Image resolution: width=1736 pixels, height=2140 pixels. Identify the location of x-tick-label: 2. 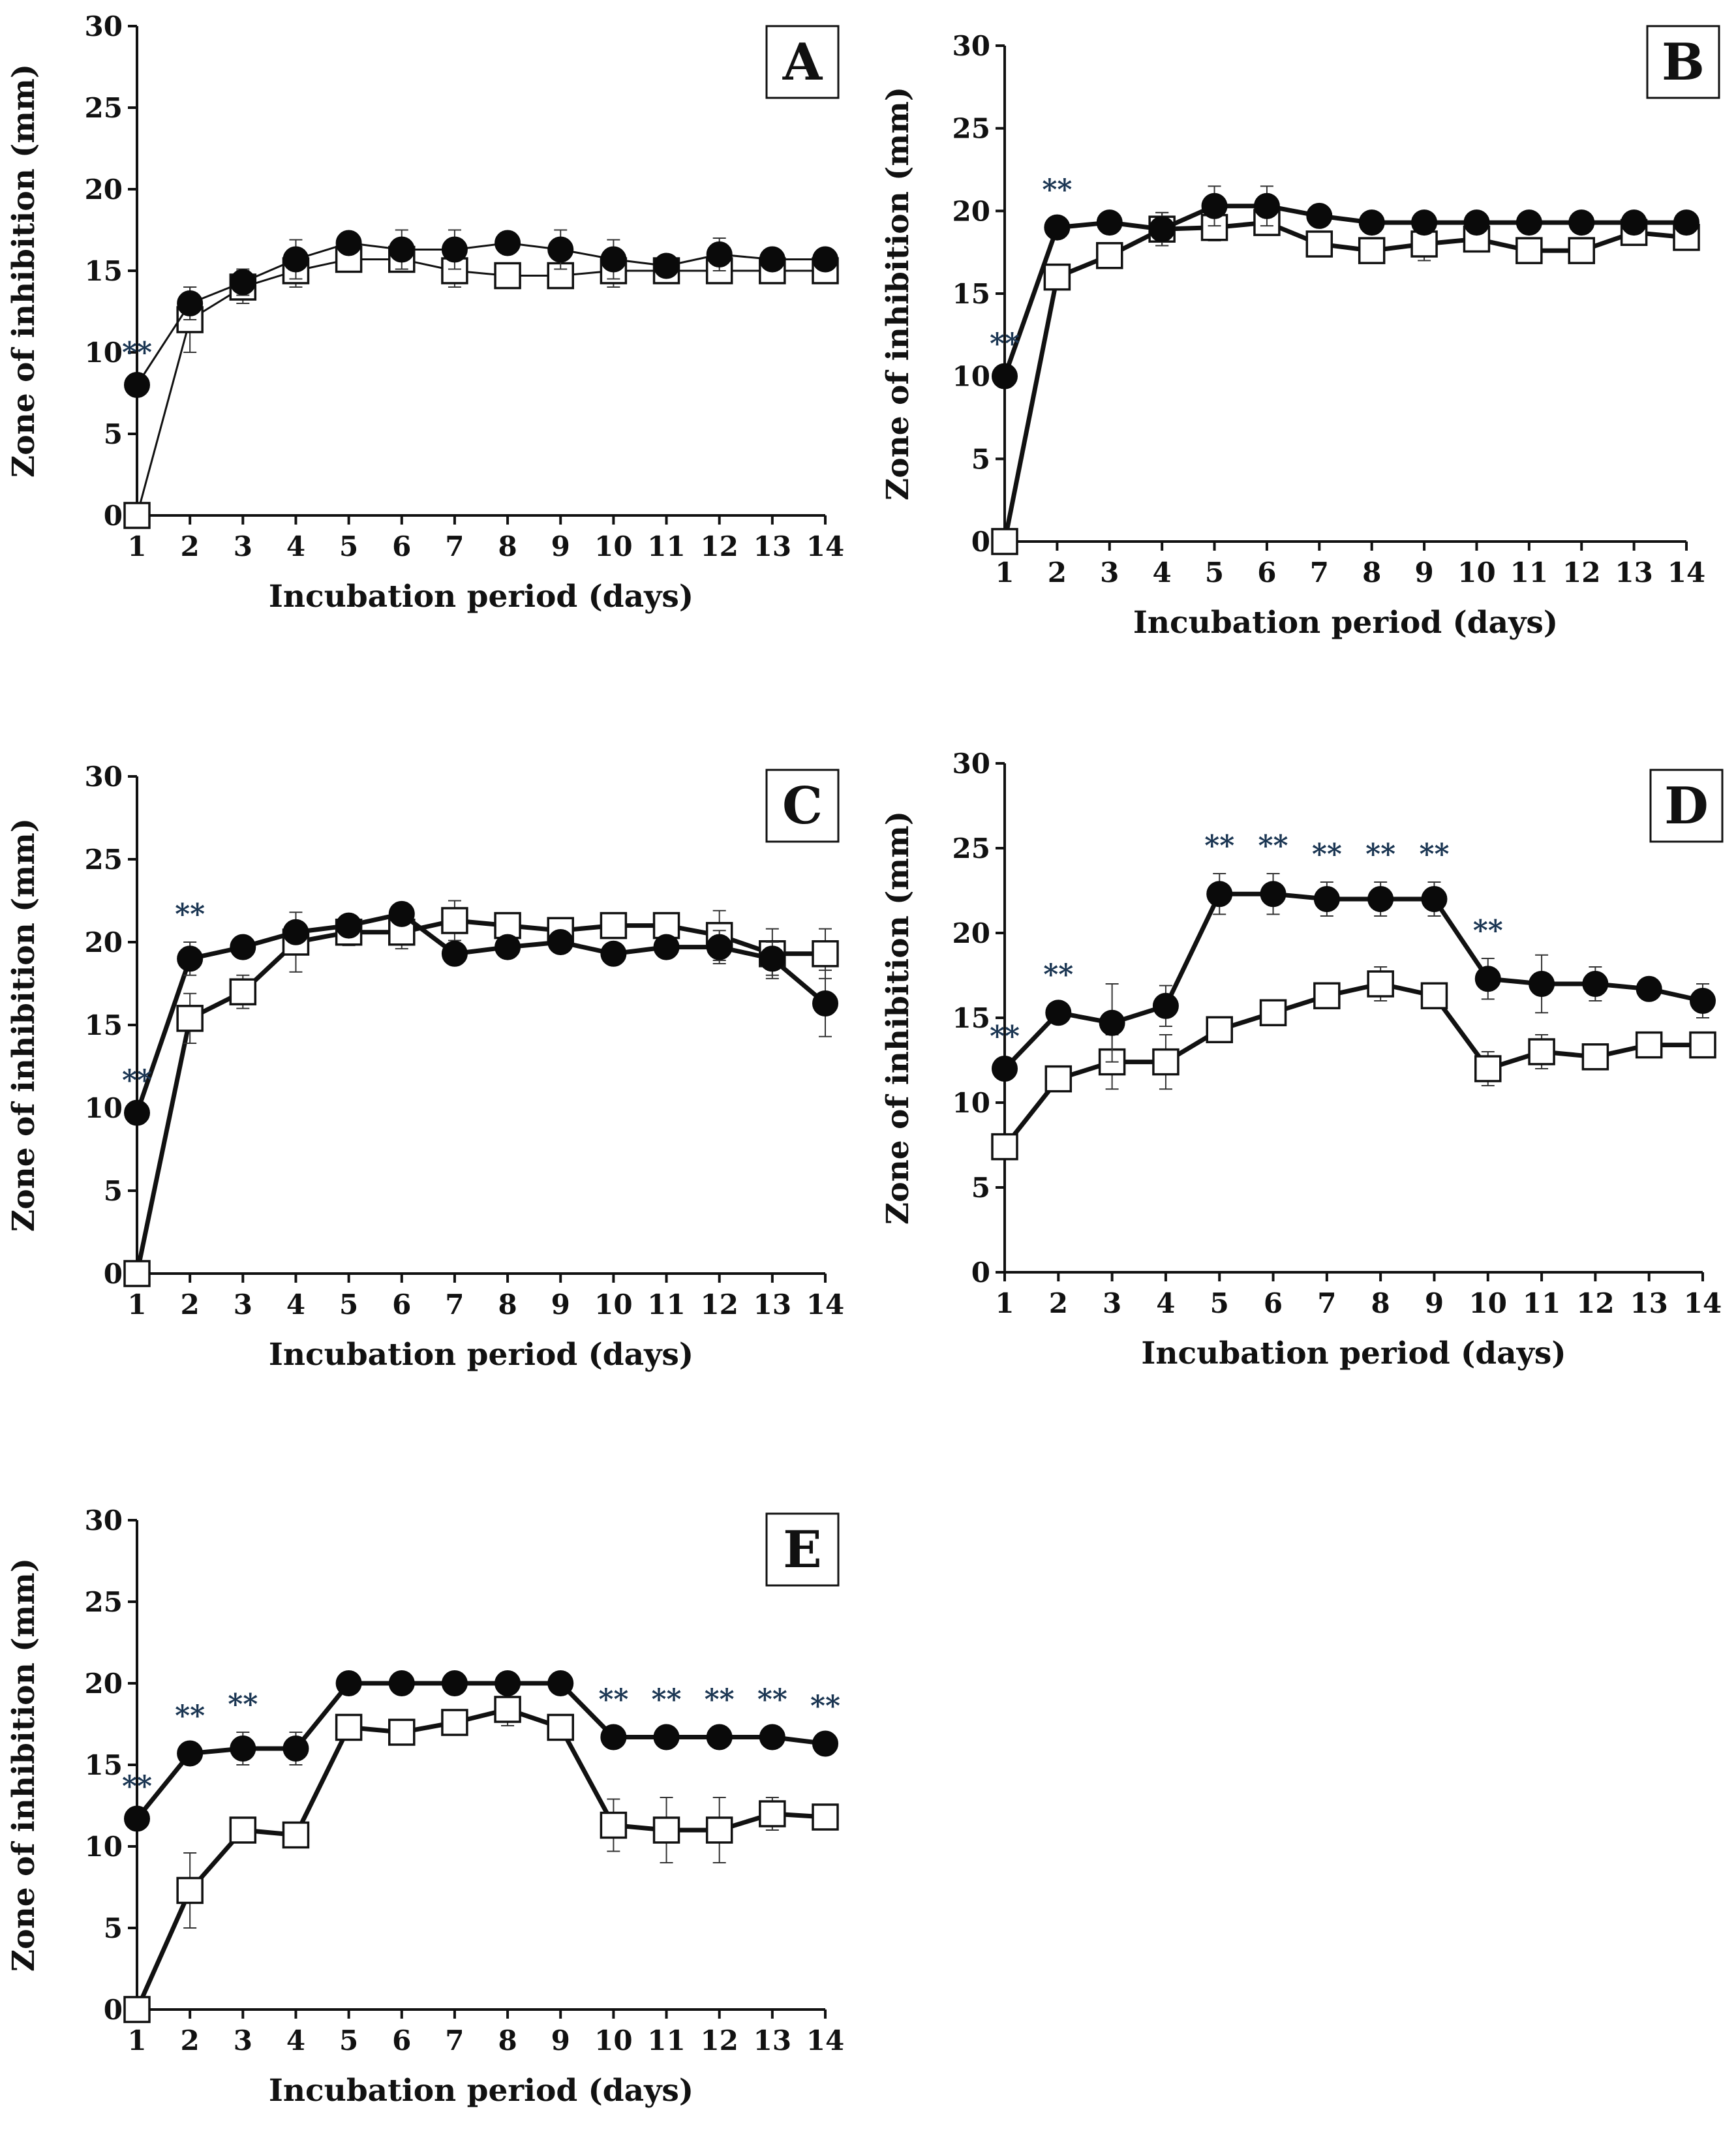
(1057, 572).